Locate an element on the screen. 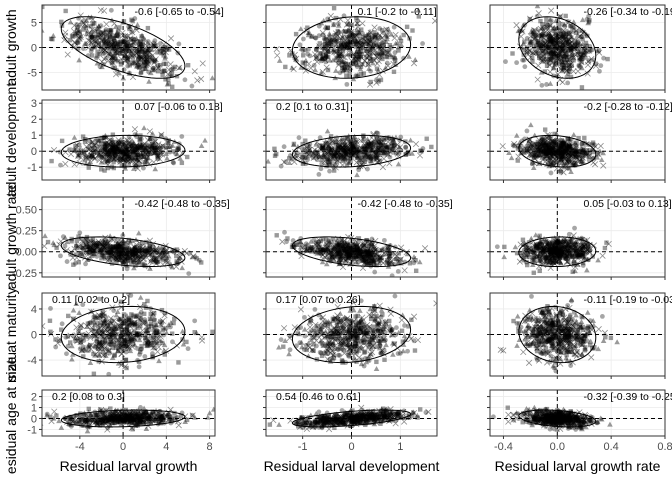  plot-area is located at coordinates (128, 47).